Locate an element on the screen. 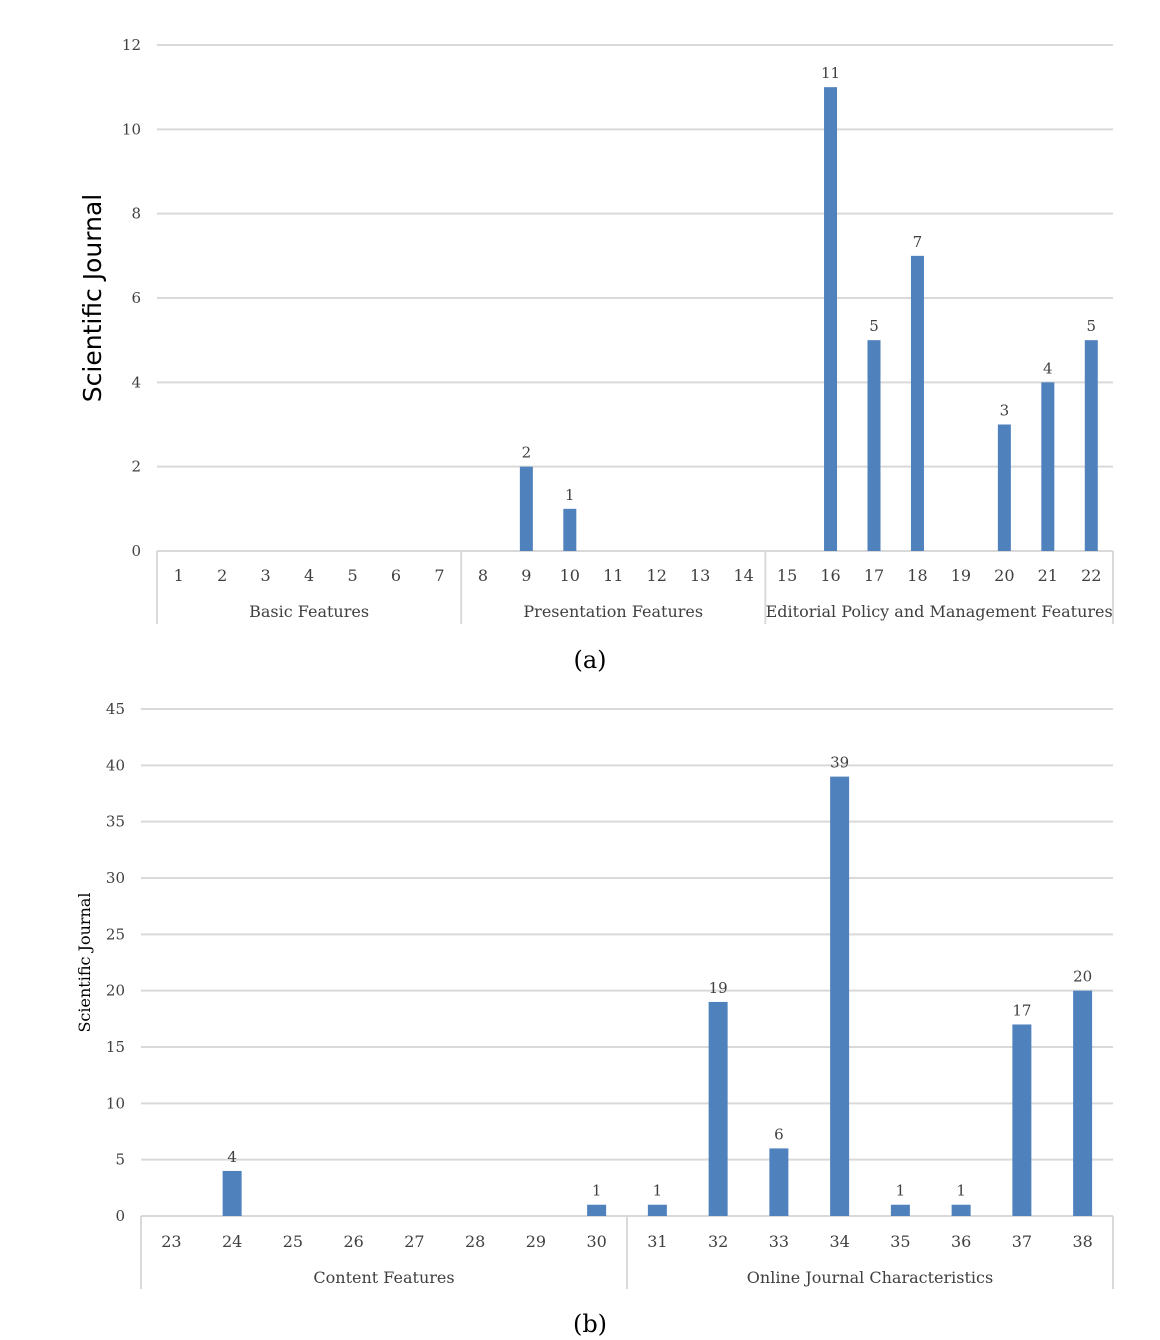  x-tick-label: 36 is located at coordinates (961, 1241).